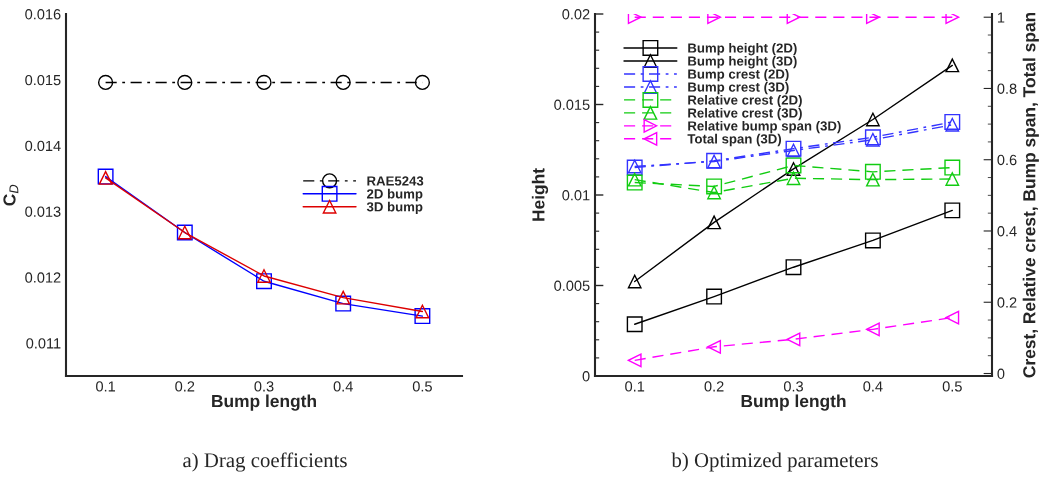  Describe the element at coordinates (394, 208) in the screenshot. I see `legend-label: 3D bump` at that location.